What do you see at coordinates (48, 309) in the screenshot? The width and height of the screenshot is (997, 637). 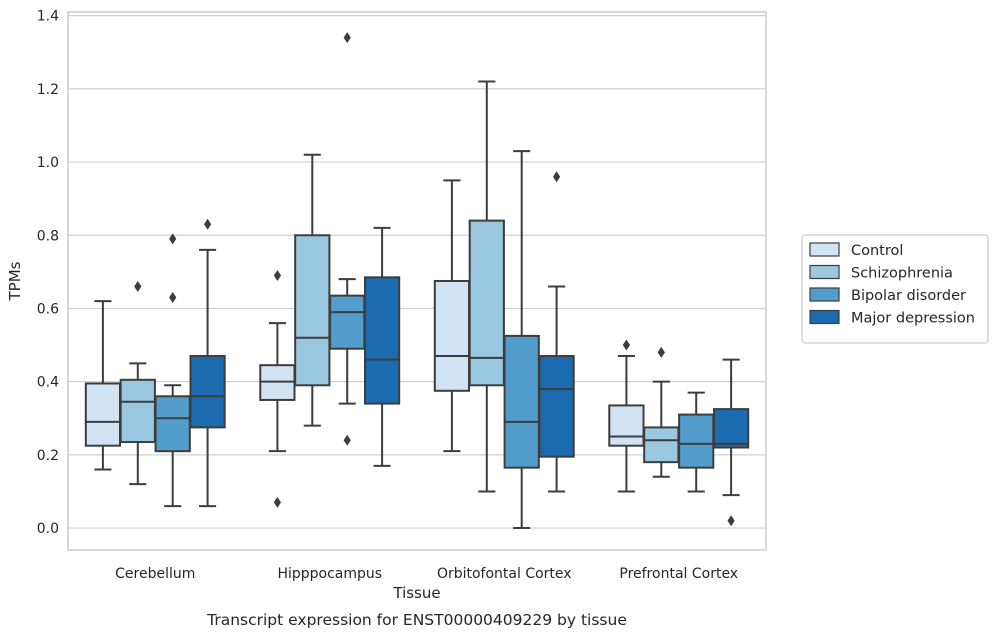 I see `y-tick-label: 0.6` at bounding box center [48, 309].